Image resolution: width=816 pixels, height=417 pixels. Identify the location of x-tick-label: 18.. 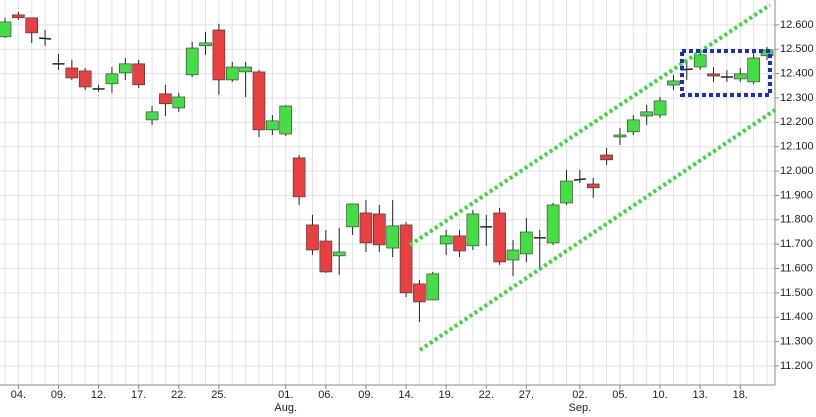
(740, 395).